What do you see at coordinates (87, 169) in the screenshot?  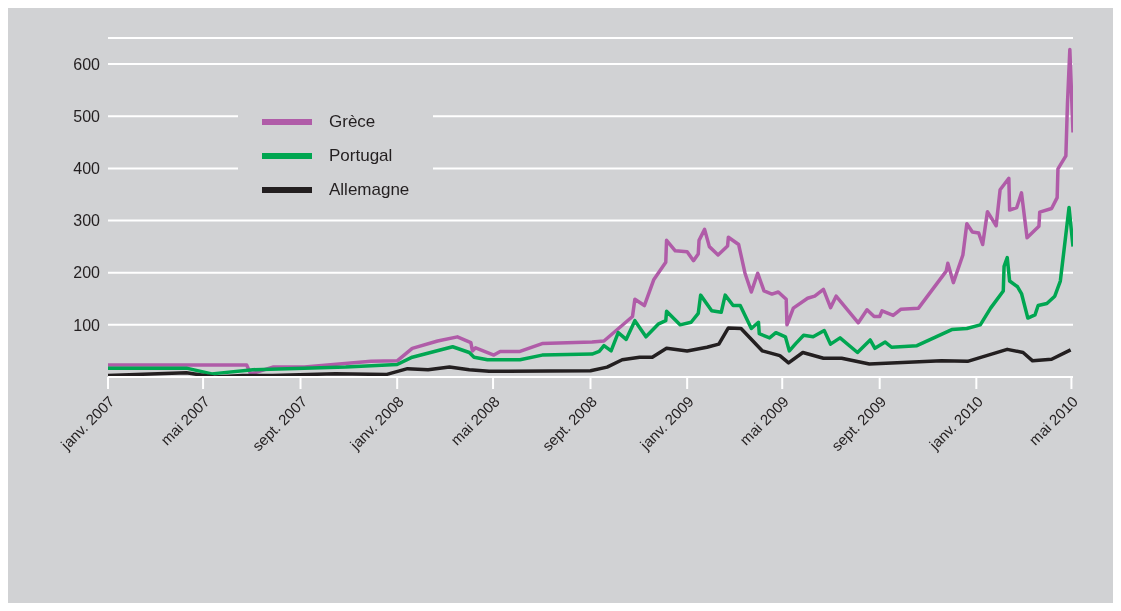 I see `y-tick-label: 400` at bounding box center [87, 169].